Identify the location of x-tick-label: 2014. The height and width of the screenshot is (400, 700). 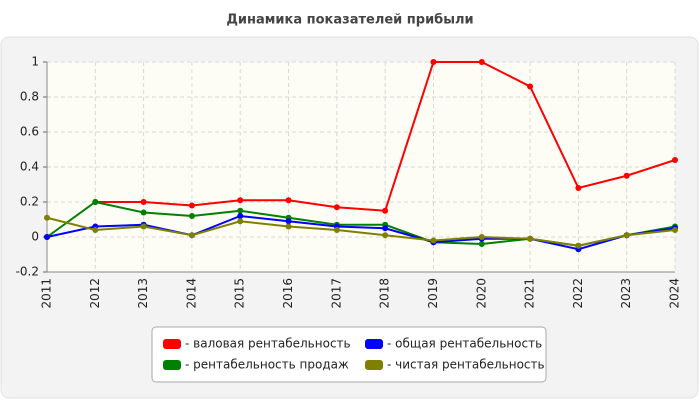
(191, 293).